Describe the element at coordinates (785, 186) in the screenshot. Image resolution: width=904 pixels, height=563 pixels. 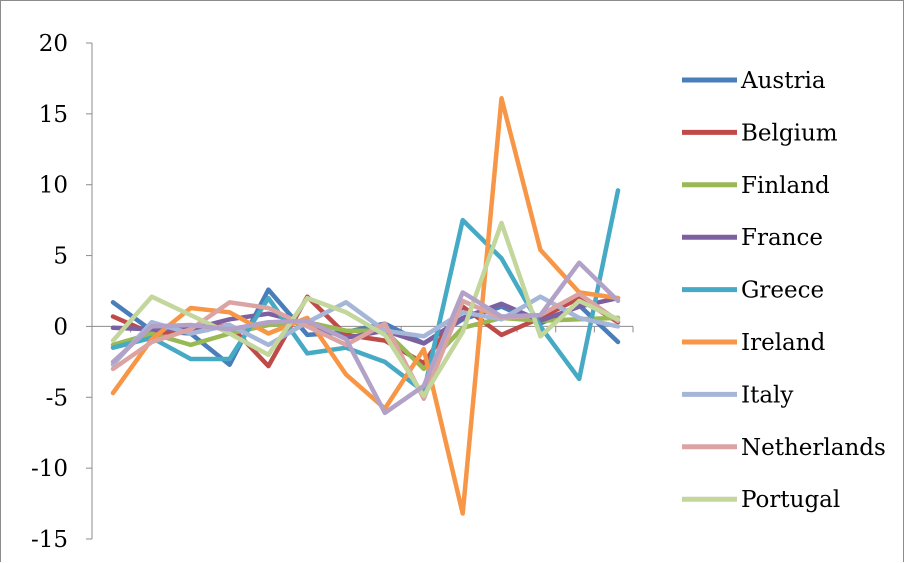
I see `legend-label-finland: Finland` at that location.